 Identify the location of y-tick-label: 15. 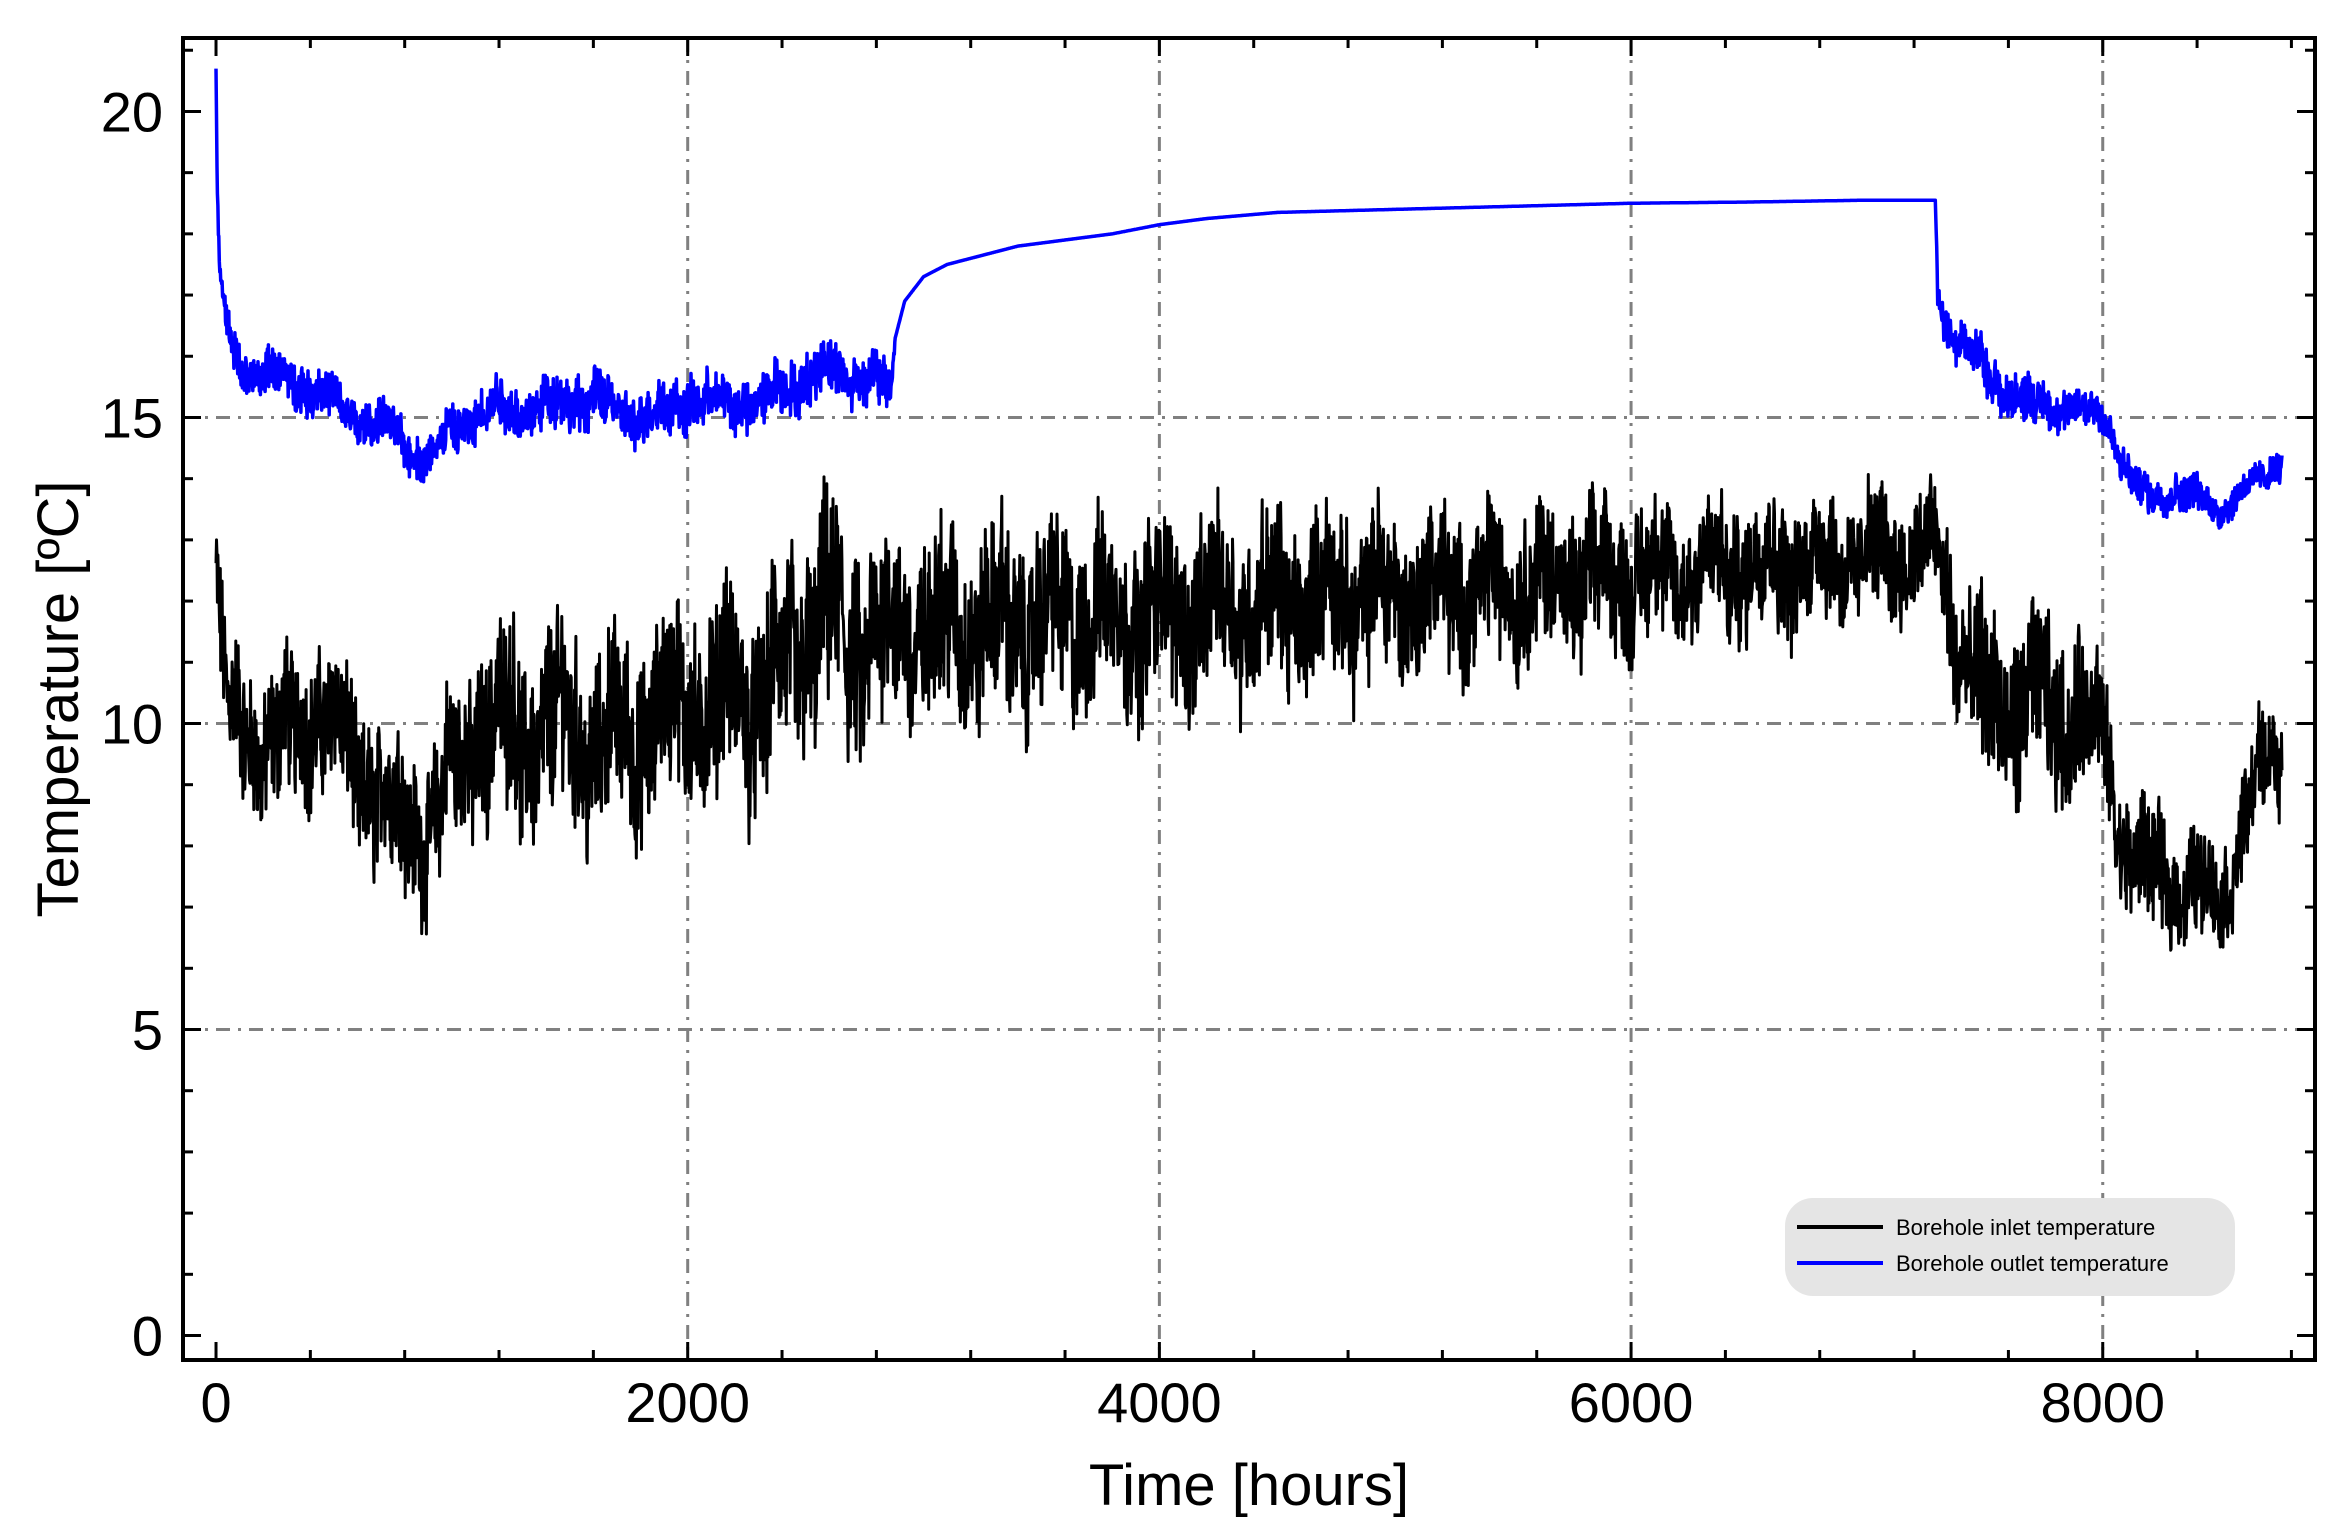
(132, 417).